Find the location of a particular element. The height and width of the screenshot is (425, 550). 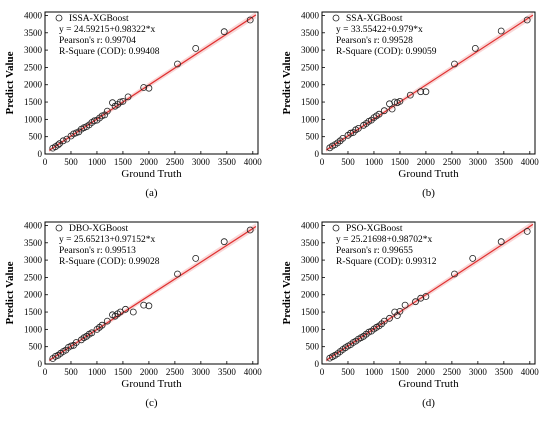

pearson-r: Pearson's r: 0.99655 is located at coordinates (374, 251).